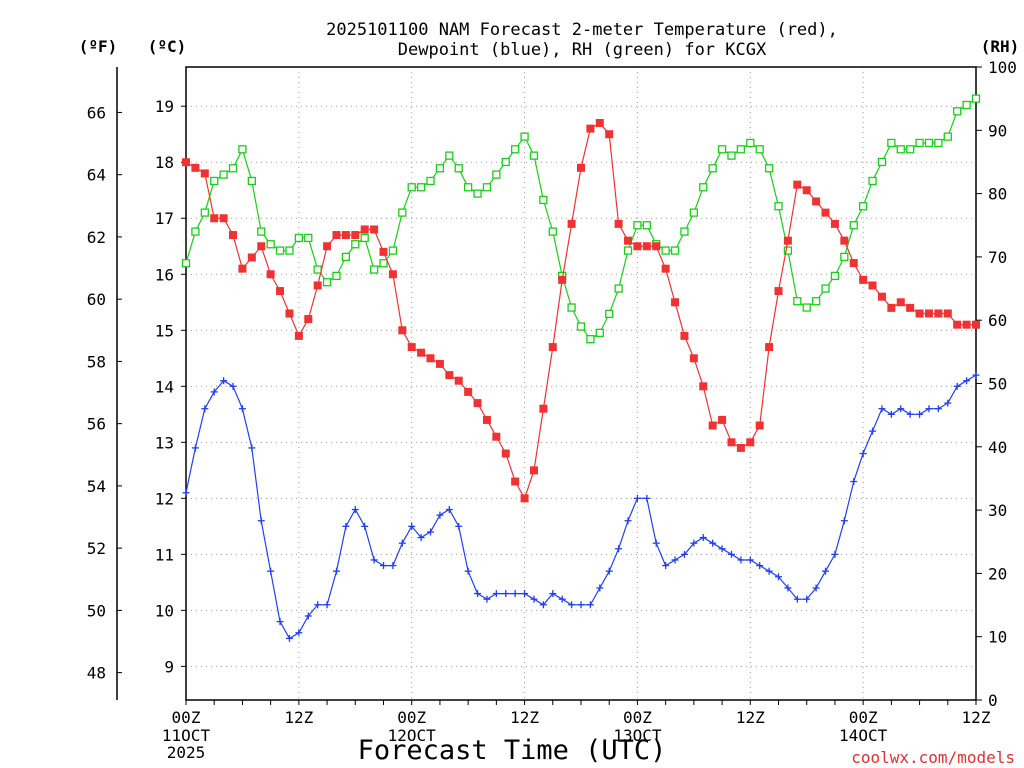 The width and height of the screenshot is (1024, 768). What do you see at coordinates (96, 237) in the screenshot?
I see `fahrenheit-tick-label: 62` at bounding box center [96, 237].